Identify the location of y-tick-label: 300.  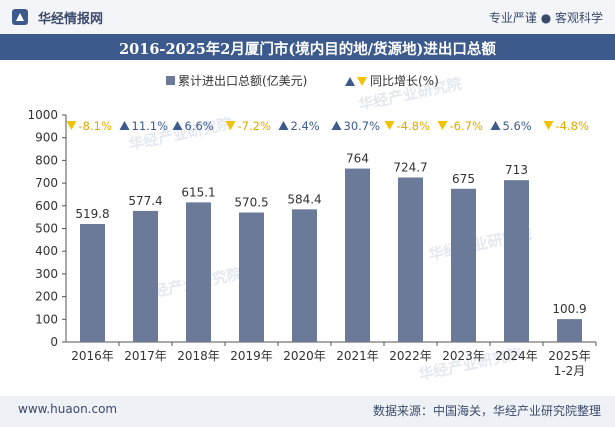
(46, 274).